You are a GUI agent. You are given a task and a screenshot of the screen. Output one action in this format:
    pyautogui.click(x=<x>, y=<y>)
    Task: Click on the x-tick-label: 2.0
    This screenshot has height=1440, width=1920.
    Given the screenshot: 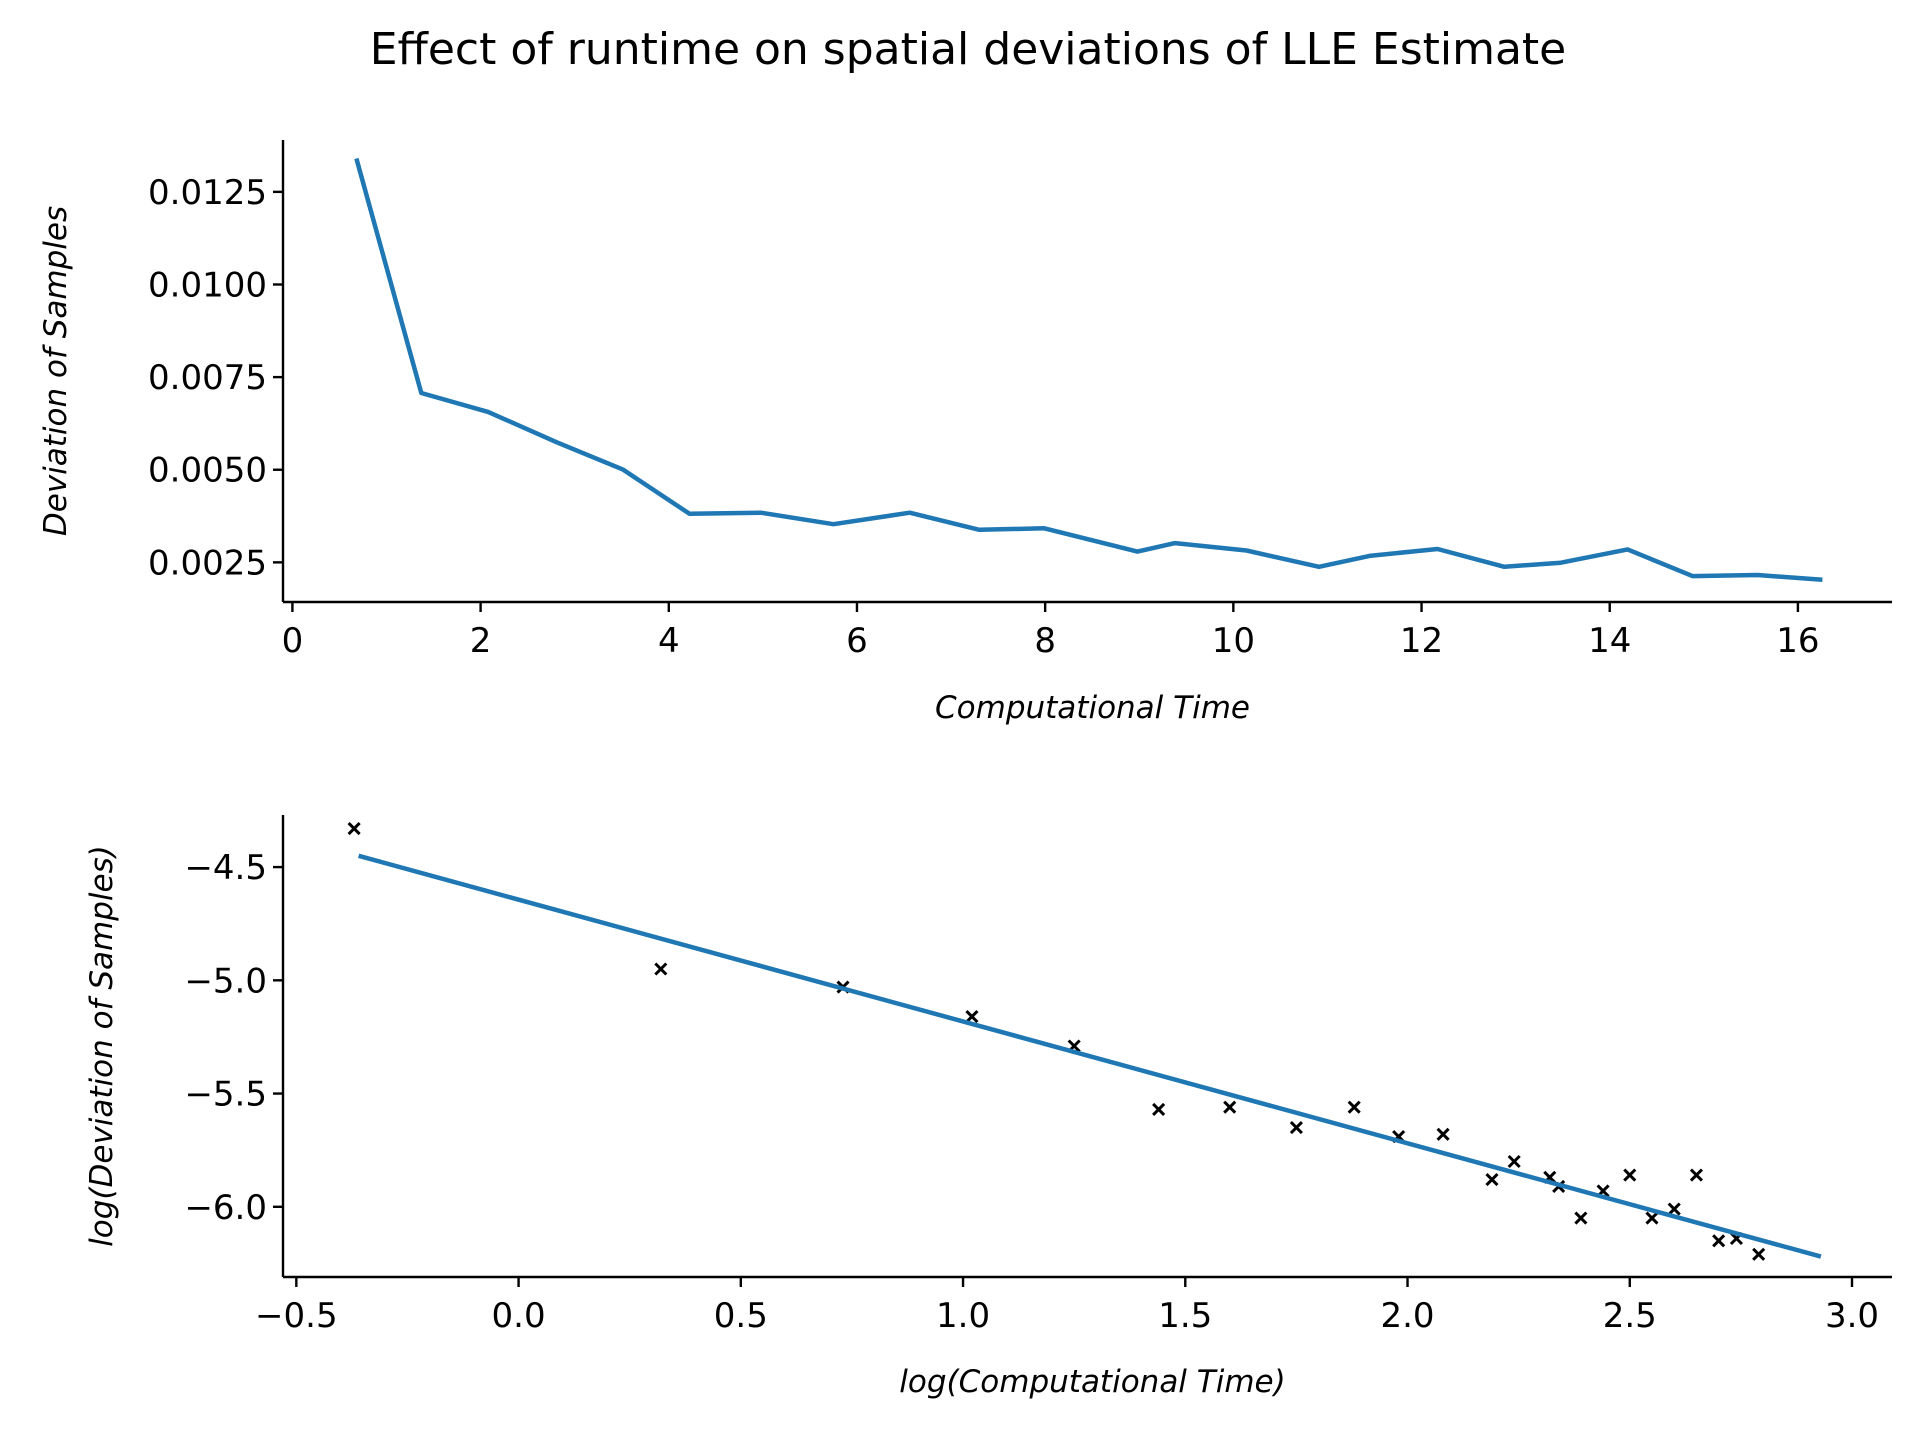 What is the action you would take?
    pyautogui.click(x=1407, y=1316)
    